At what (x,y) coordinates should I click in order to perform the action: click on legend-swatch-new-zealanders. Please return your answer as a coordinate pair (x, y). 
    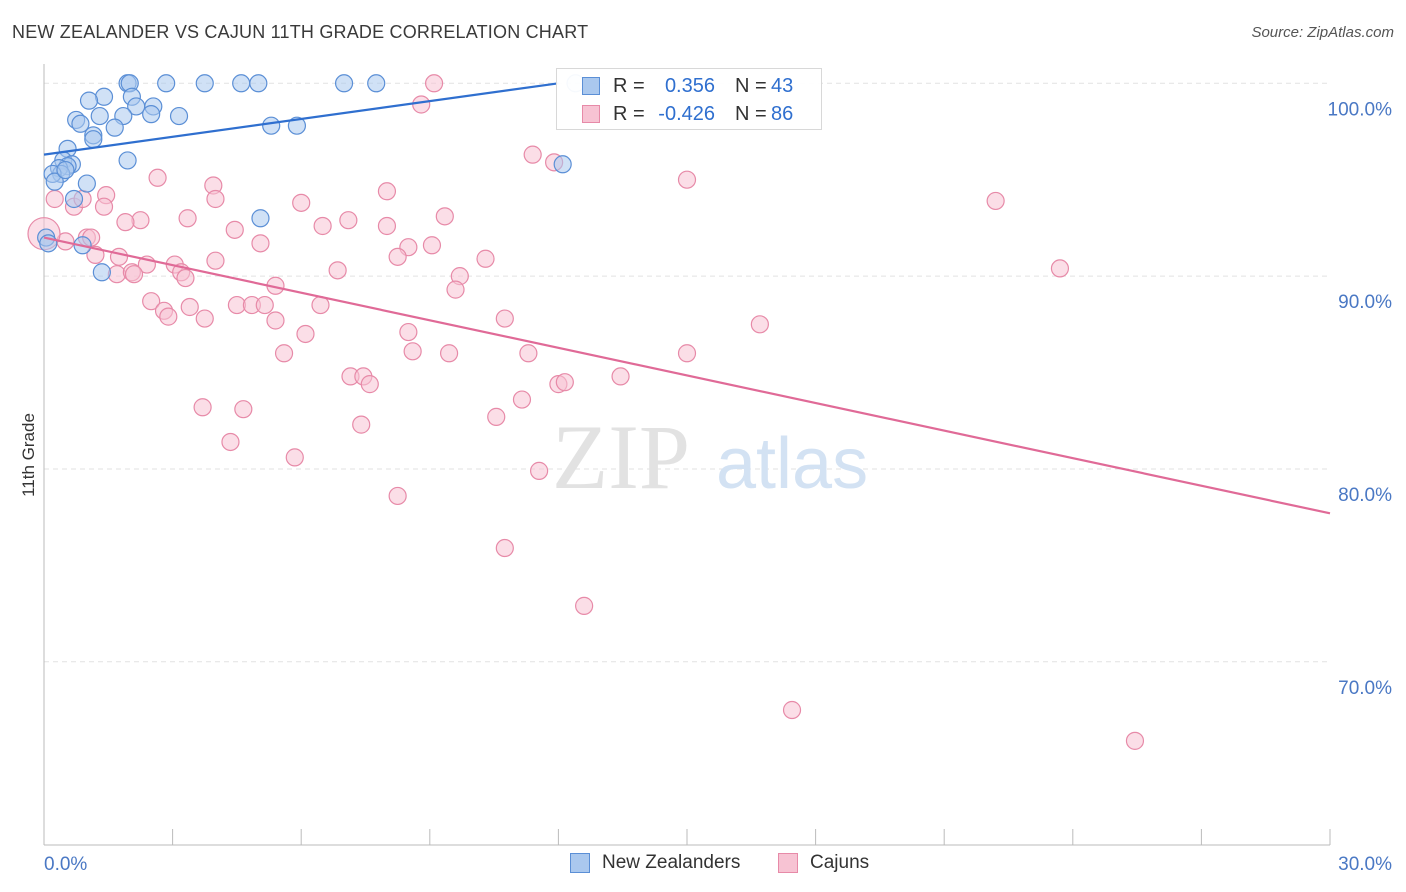
    Looking at the image, I should click on (580, 863).